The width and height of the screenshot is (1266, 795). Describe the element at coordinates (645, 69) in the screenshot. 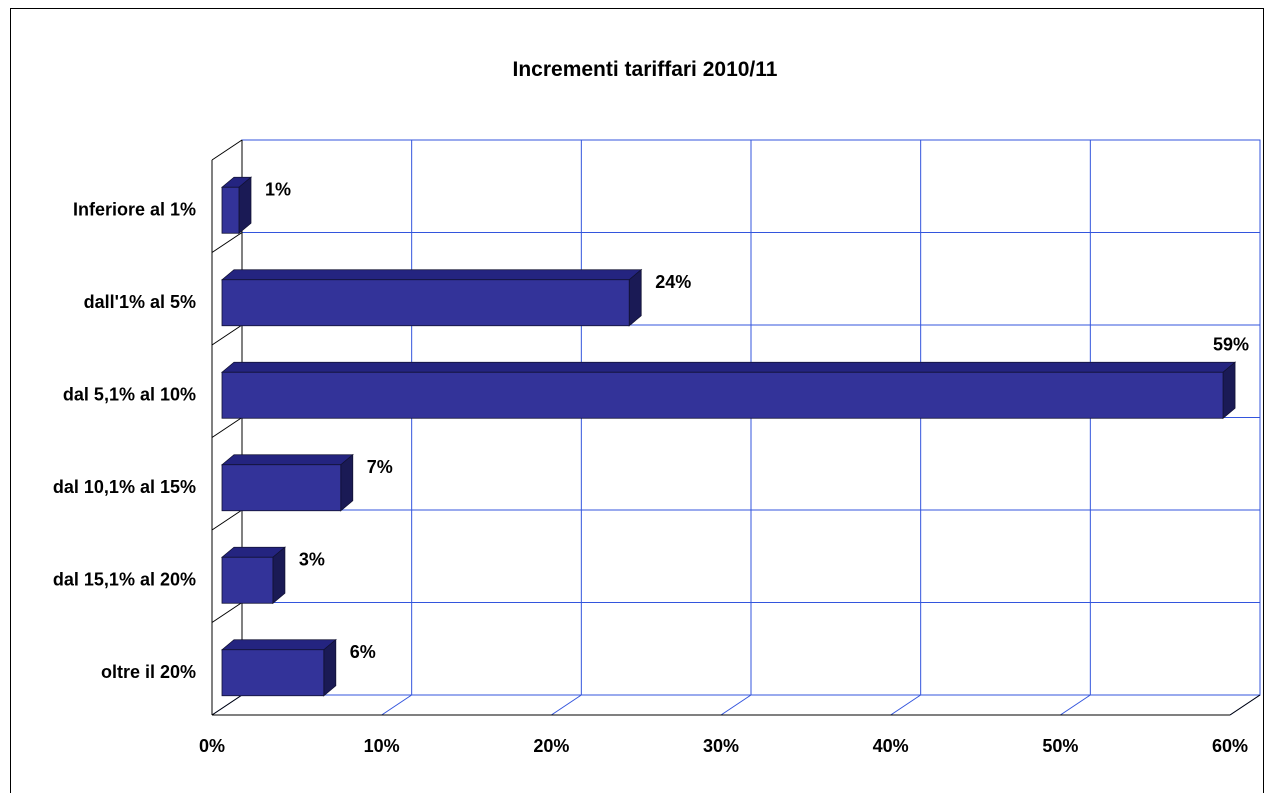

I see `chart-title: Incrementi tariffari 2010/11` at that location.